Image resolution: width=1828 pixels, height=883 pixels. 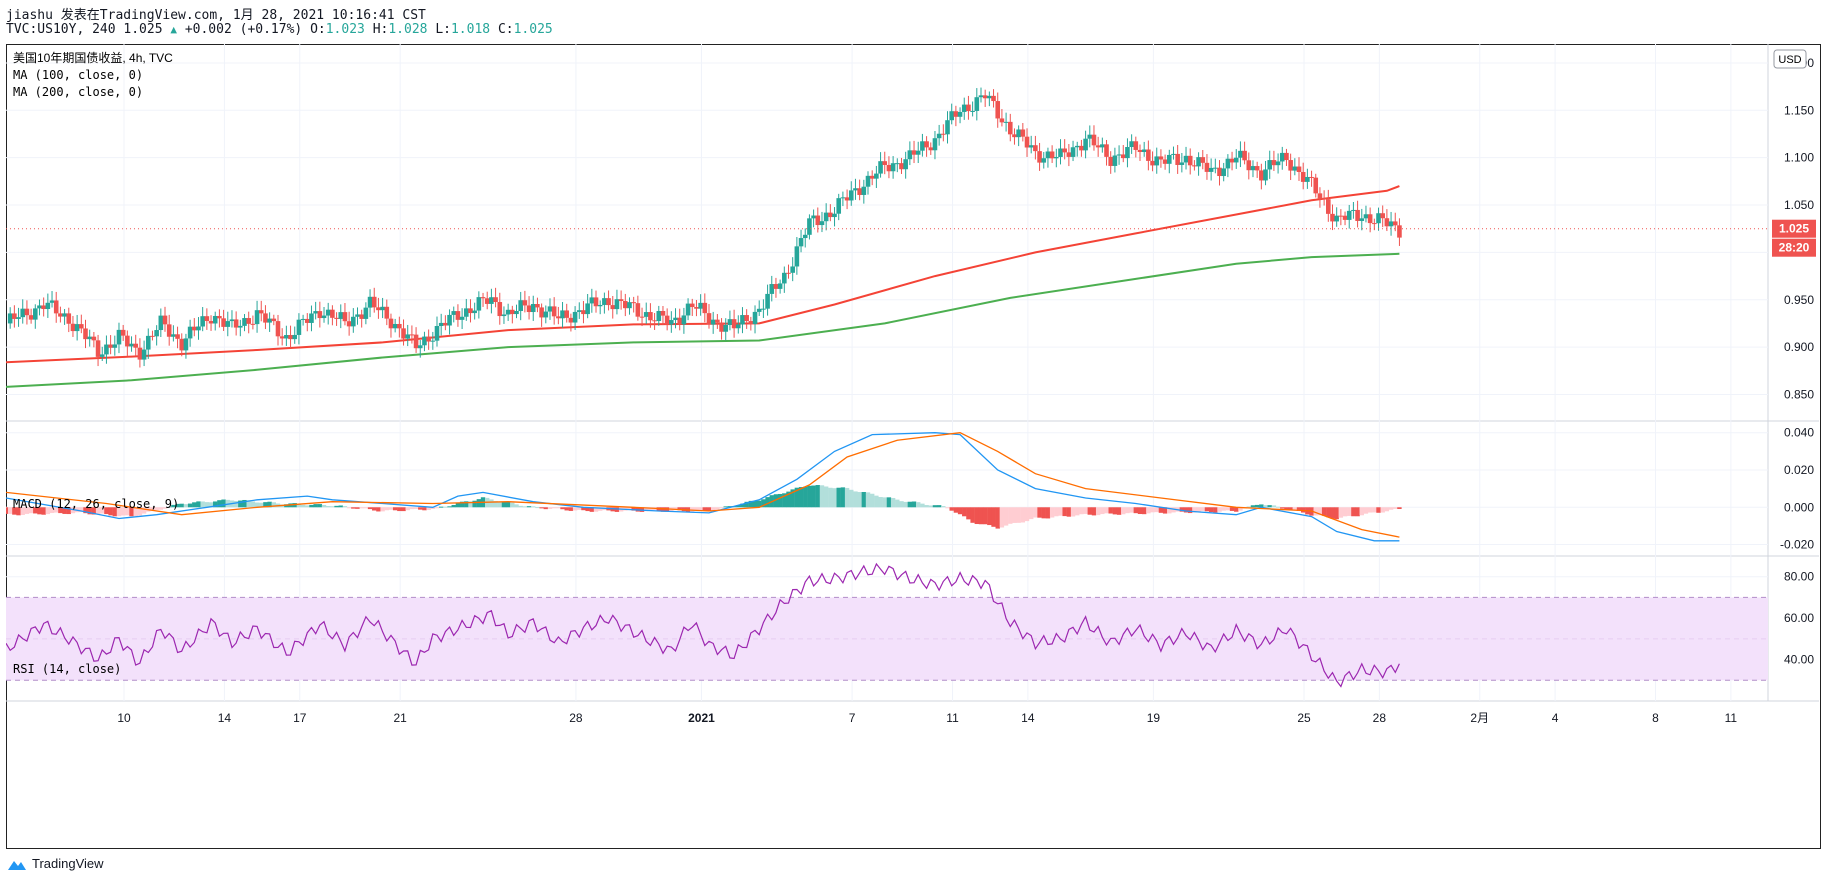 I want to click on rsi-line, so click(x=703, y=625).